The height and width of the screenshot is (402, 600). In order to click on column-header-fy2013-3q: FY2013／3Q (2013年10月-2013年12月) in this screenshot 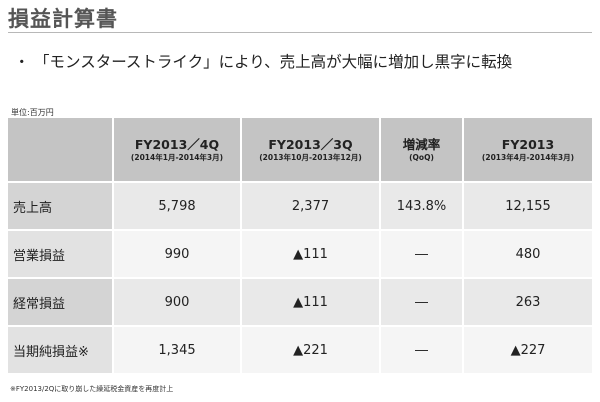, I will do `click(311, 150)`.